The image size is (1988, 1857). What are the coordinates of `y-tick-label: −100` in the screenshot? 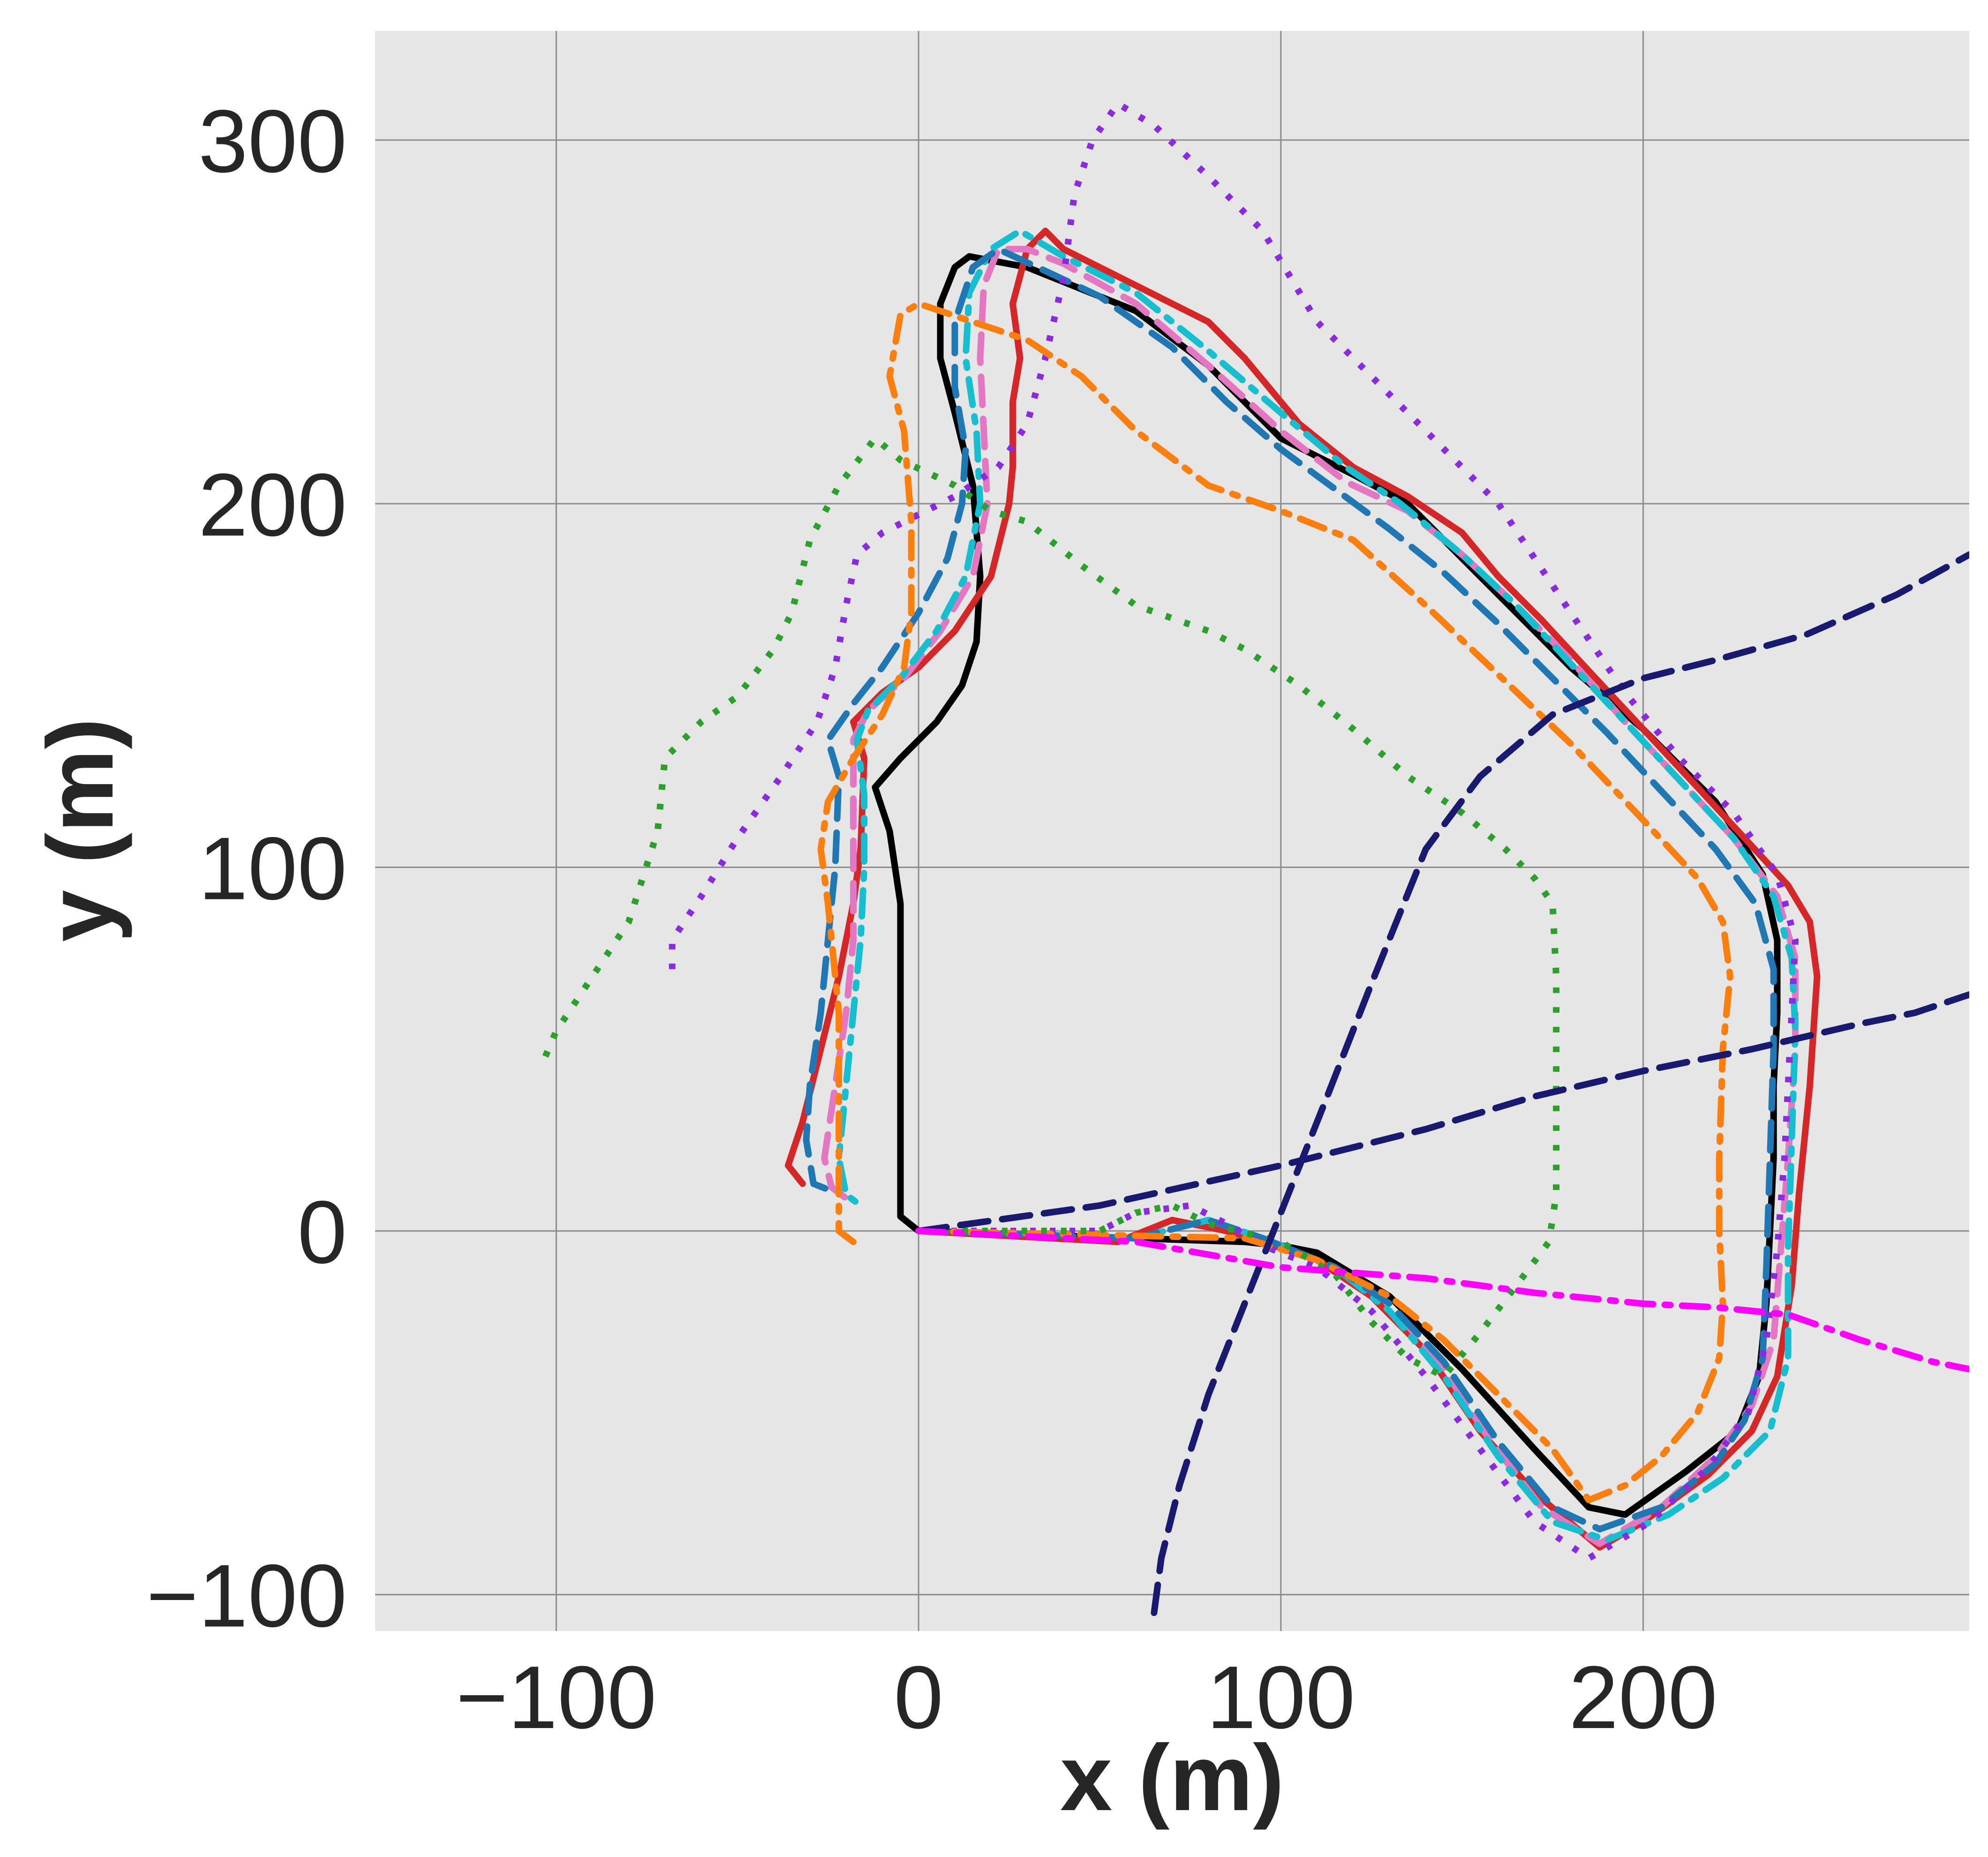 It's located at (247, 1596).